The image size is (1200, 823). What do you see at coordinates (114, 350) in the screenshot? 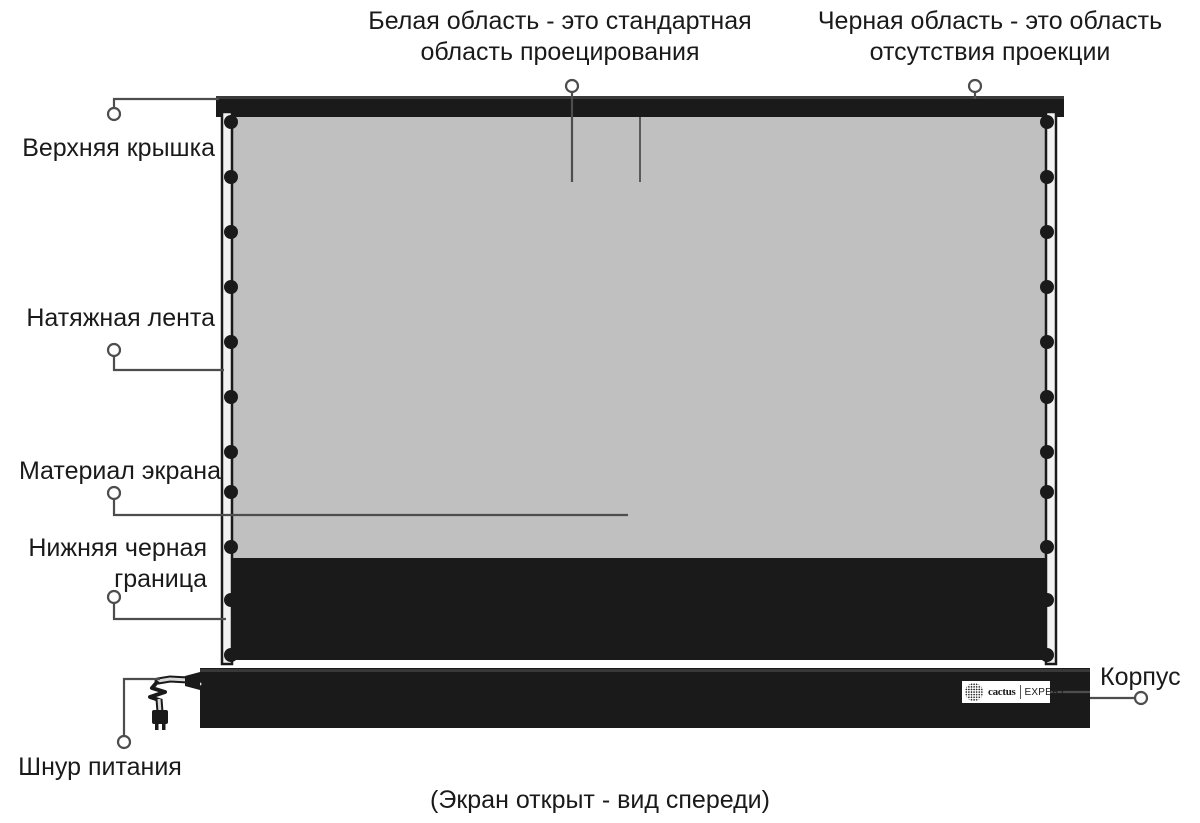
I see `leader-dot-tension-band` at bounding box center [114, 350].